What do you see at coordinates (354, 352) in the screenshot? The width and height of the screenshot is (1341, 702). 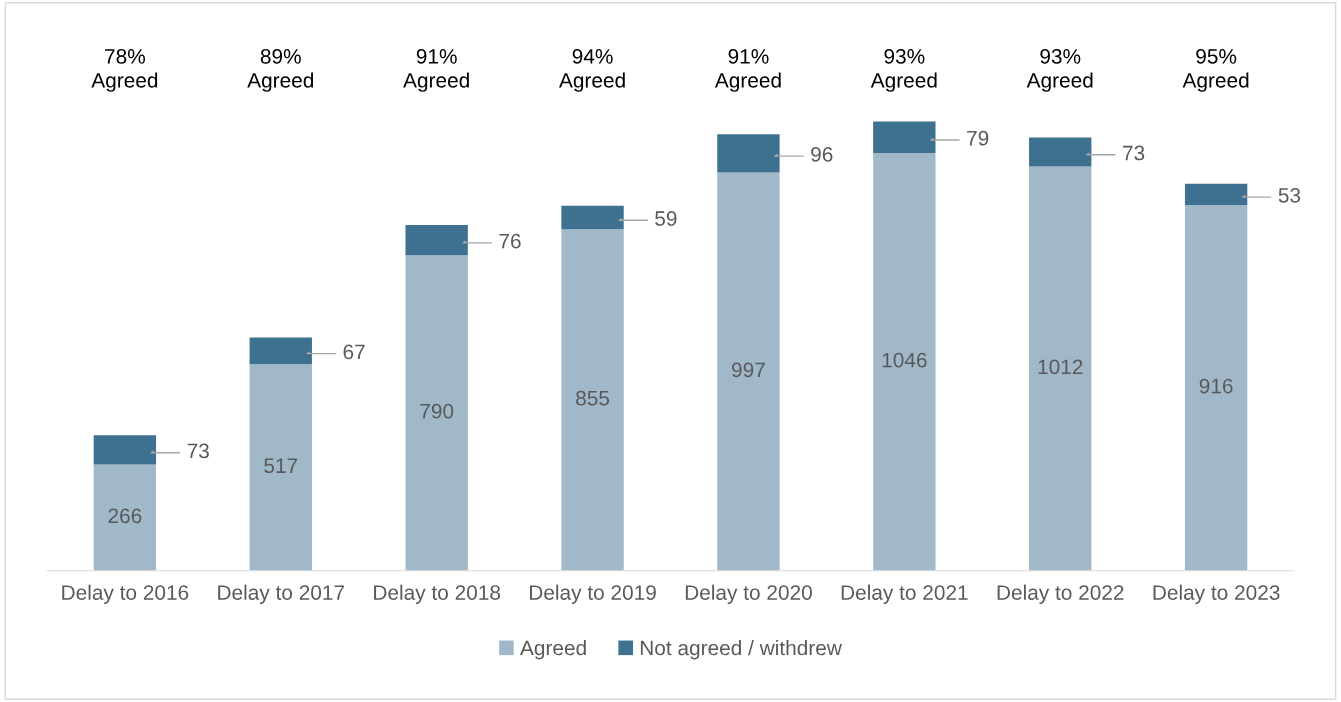 I see `data-label: 67` at bounding box center [354, 352].